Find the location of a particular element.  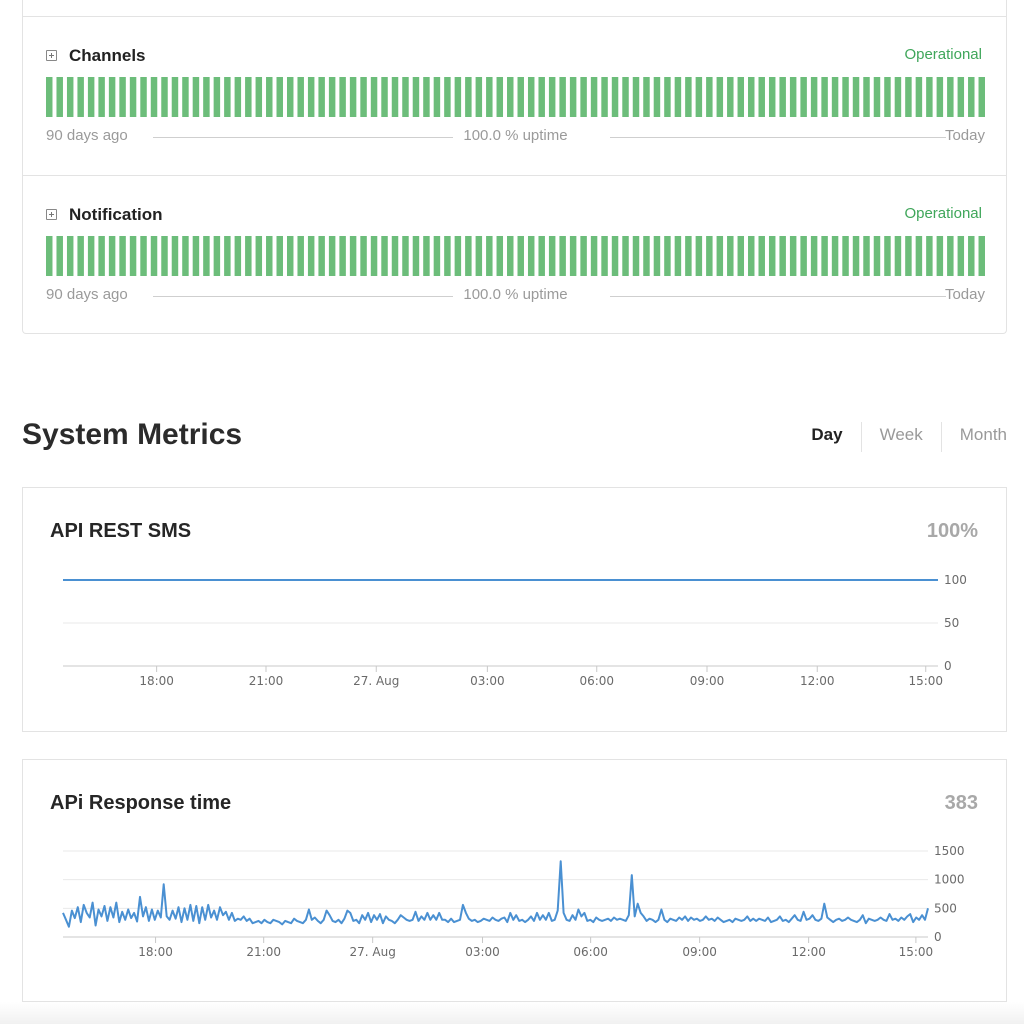

expand-icon is located at coordinates (51, 55).